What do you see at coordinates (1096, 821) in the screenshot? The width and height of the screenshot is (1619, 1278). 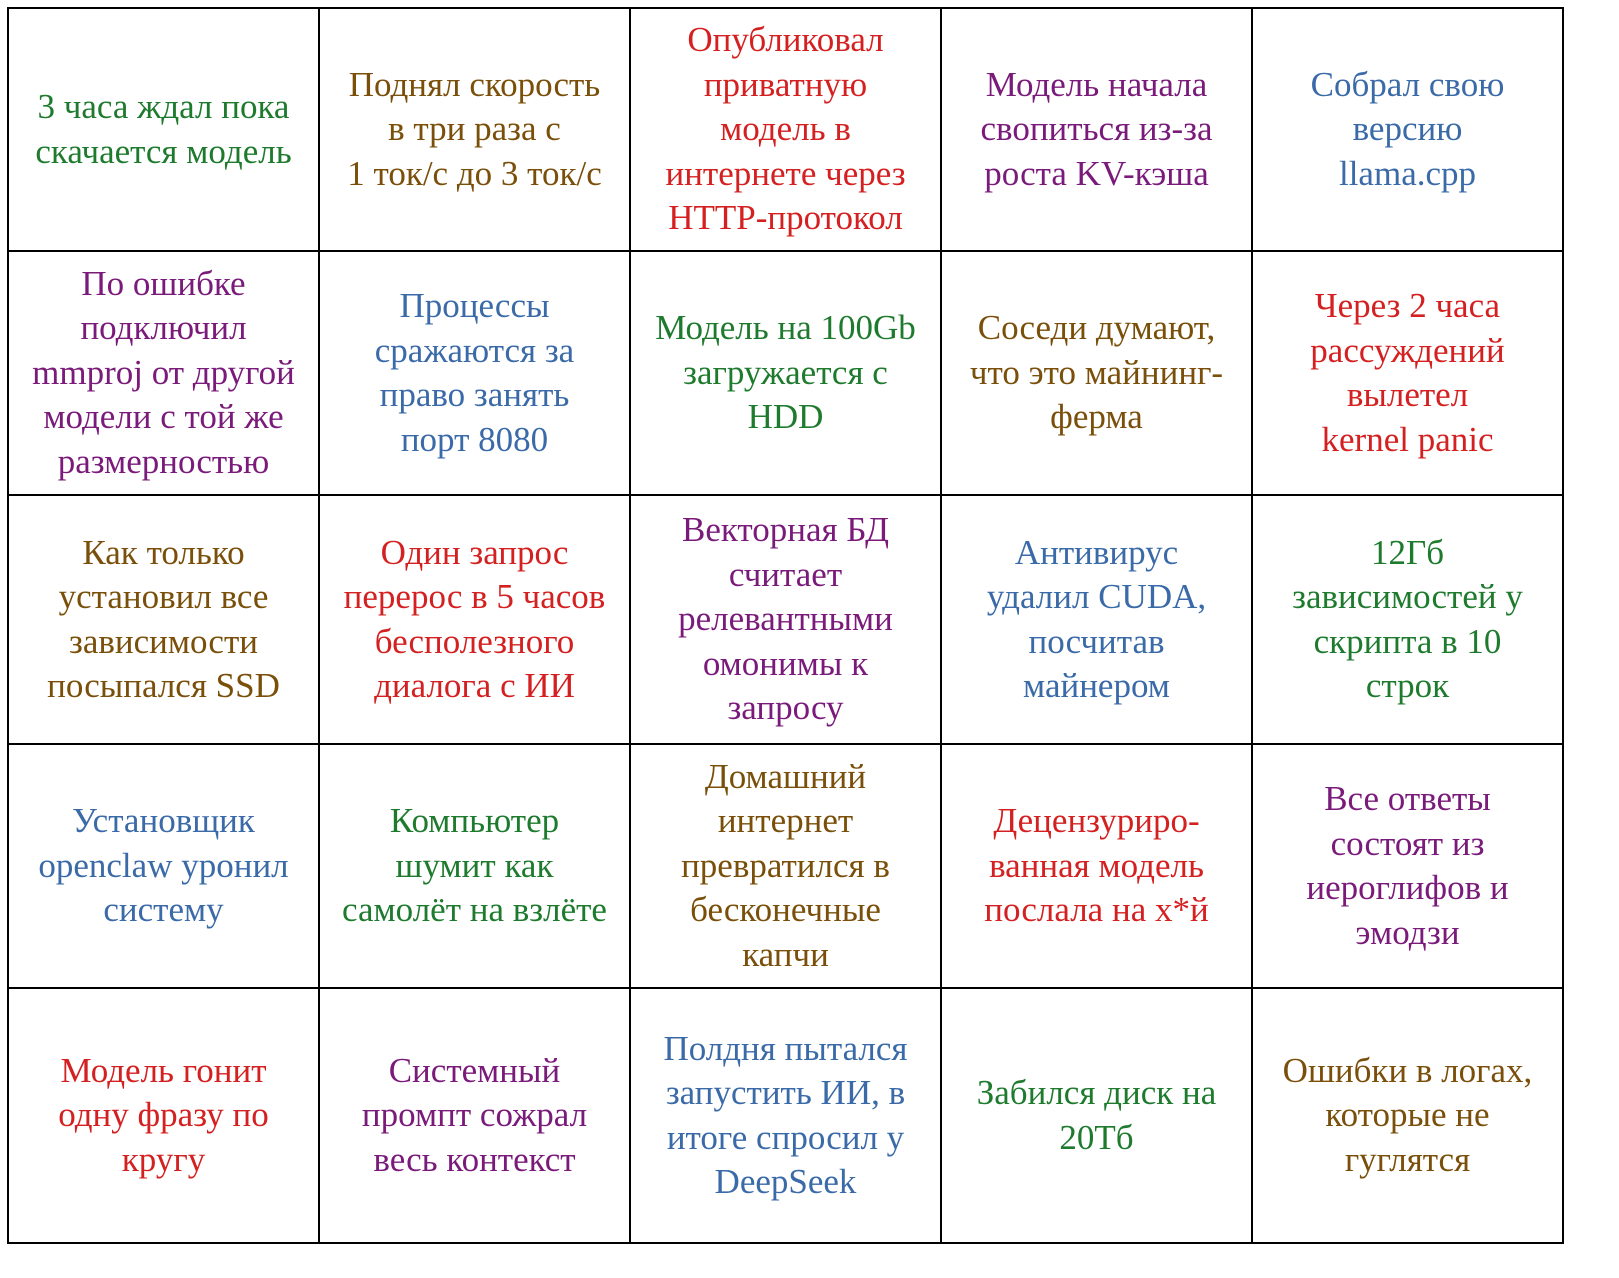 I see `cell-text-line: Децензуриро-` at bounding box center [1096, 821].